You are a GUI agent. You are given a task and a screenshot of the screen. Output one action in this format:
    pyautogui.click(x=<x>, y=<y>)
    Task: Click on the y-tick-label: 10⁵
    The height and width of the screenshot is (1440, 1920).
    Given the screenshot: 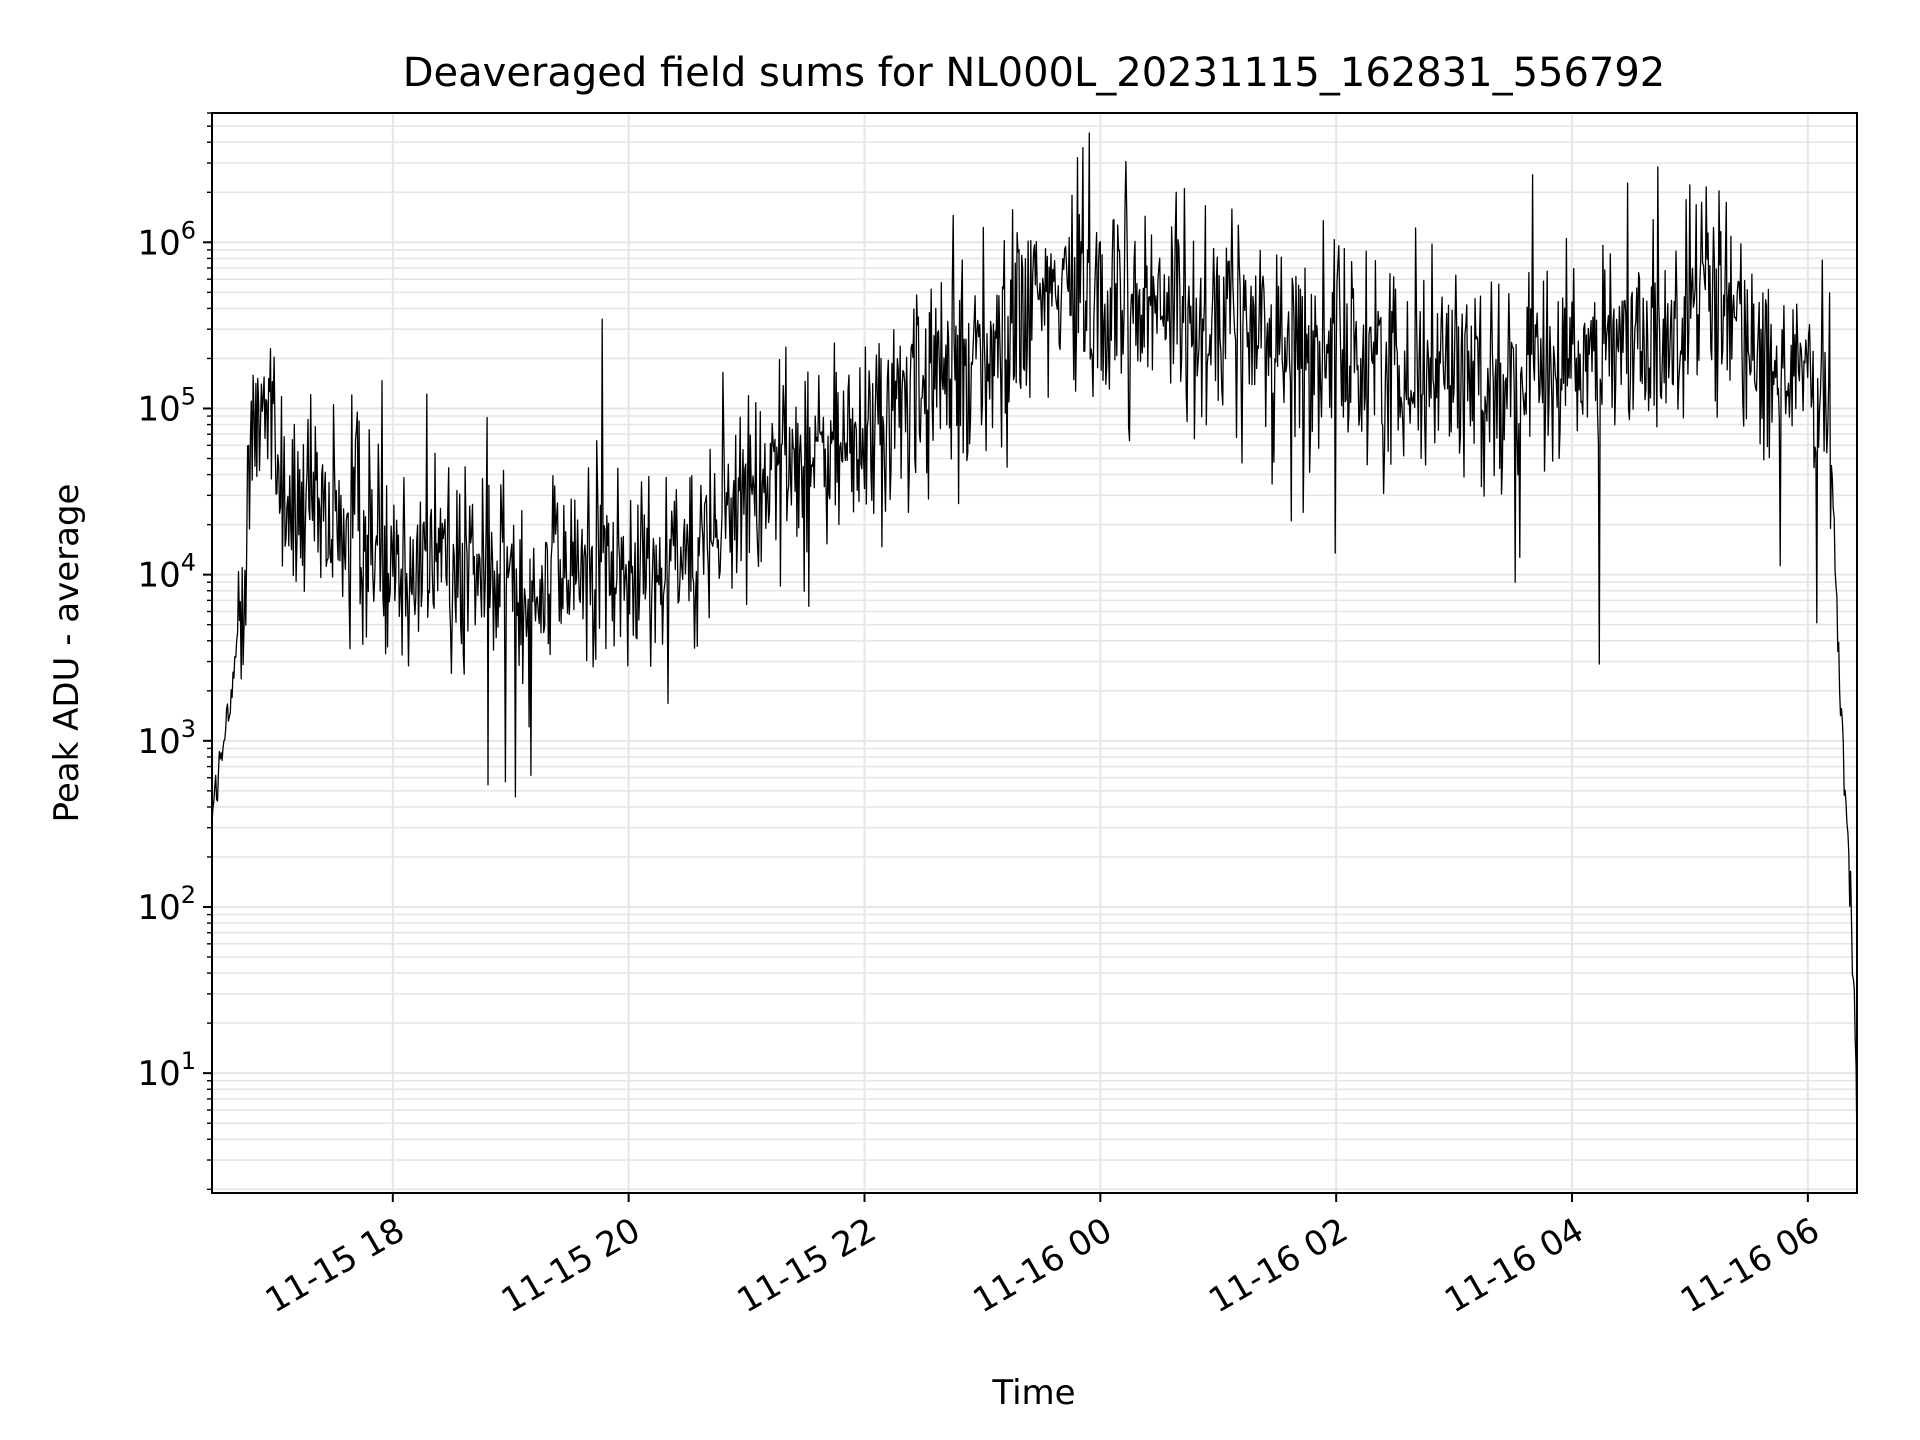 What is the action you would take?
    pyautogui.click(x=166, y=405)
    